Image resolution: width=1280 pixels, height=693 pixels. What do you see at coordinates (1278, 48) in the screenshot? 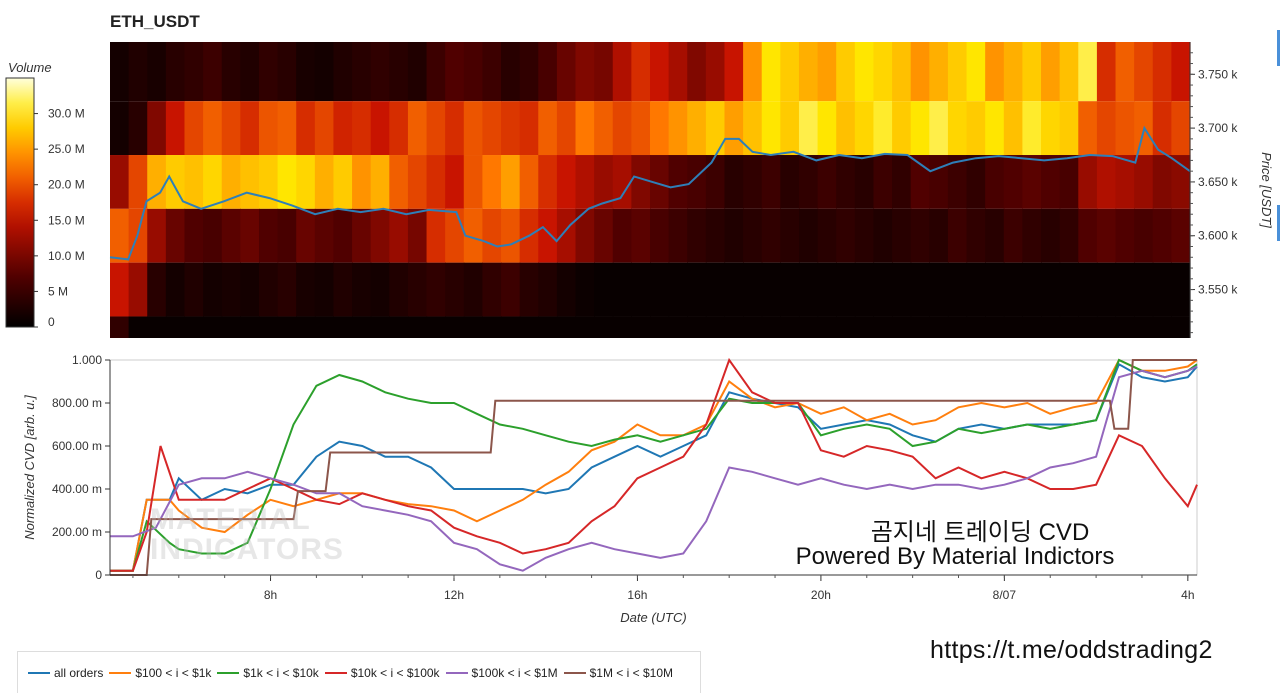
I see `side-panel-tab-top` at bounding box center [1278, 48].